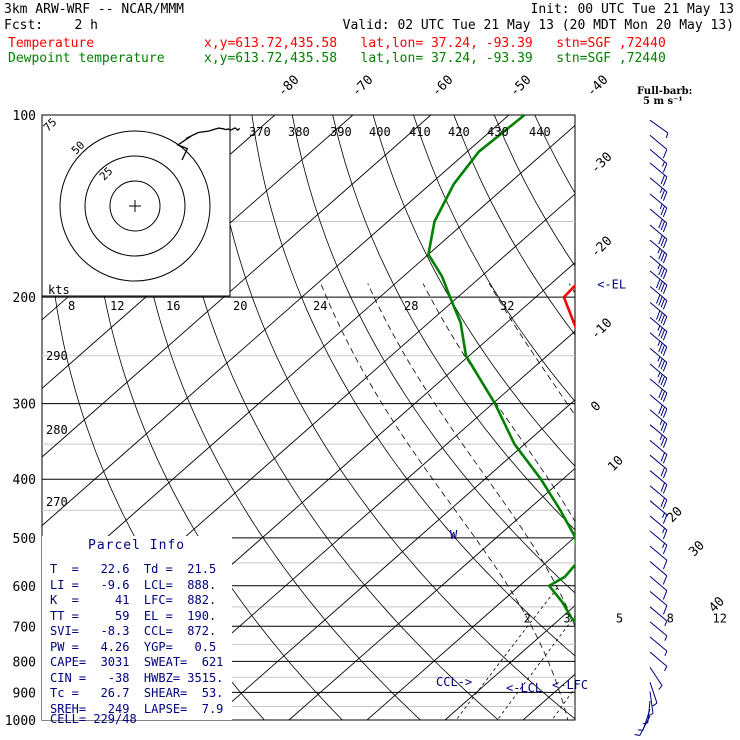 The height and width of the screenshot is (740, 740). What do you see at coordinates (24, 298) in the screenshot?
I see `pressure-tick-label: 200` at bounding box center [24, 298].